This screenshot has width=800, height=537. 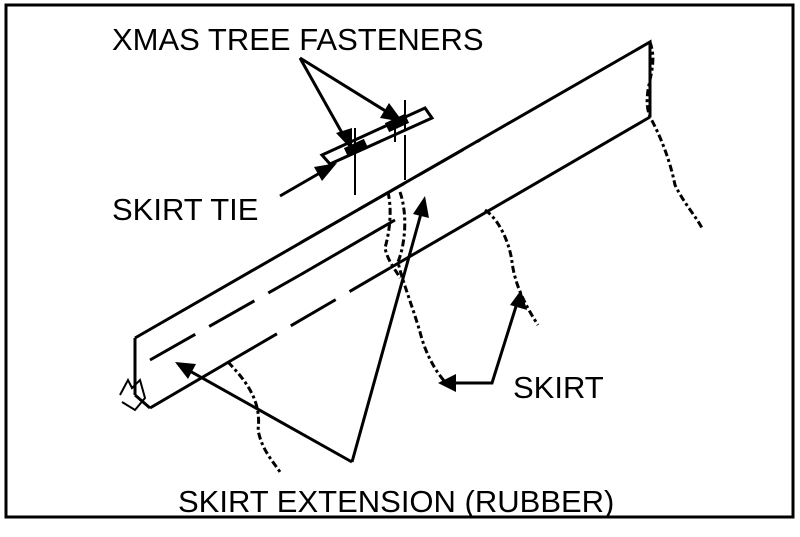 What do you see at coordinates (298, 39) in the screenshot?
I see `label-xmas-tree-fasteners: XMAS TREE FASTENERS` at bounding box center [298, 39].